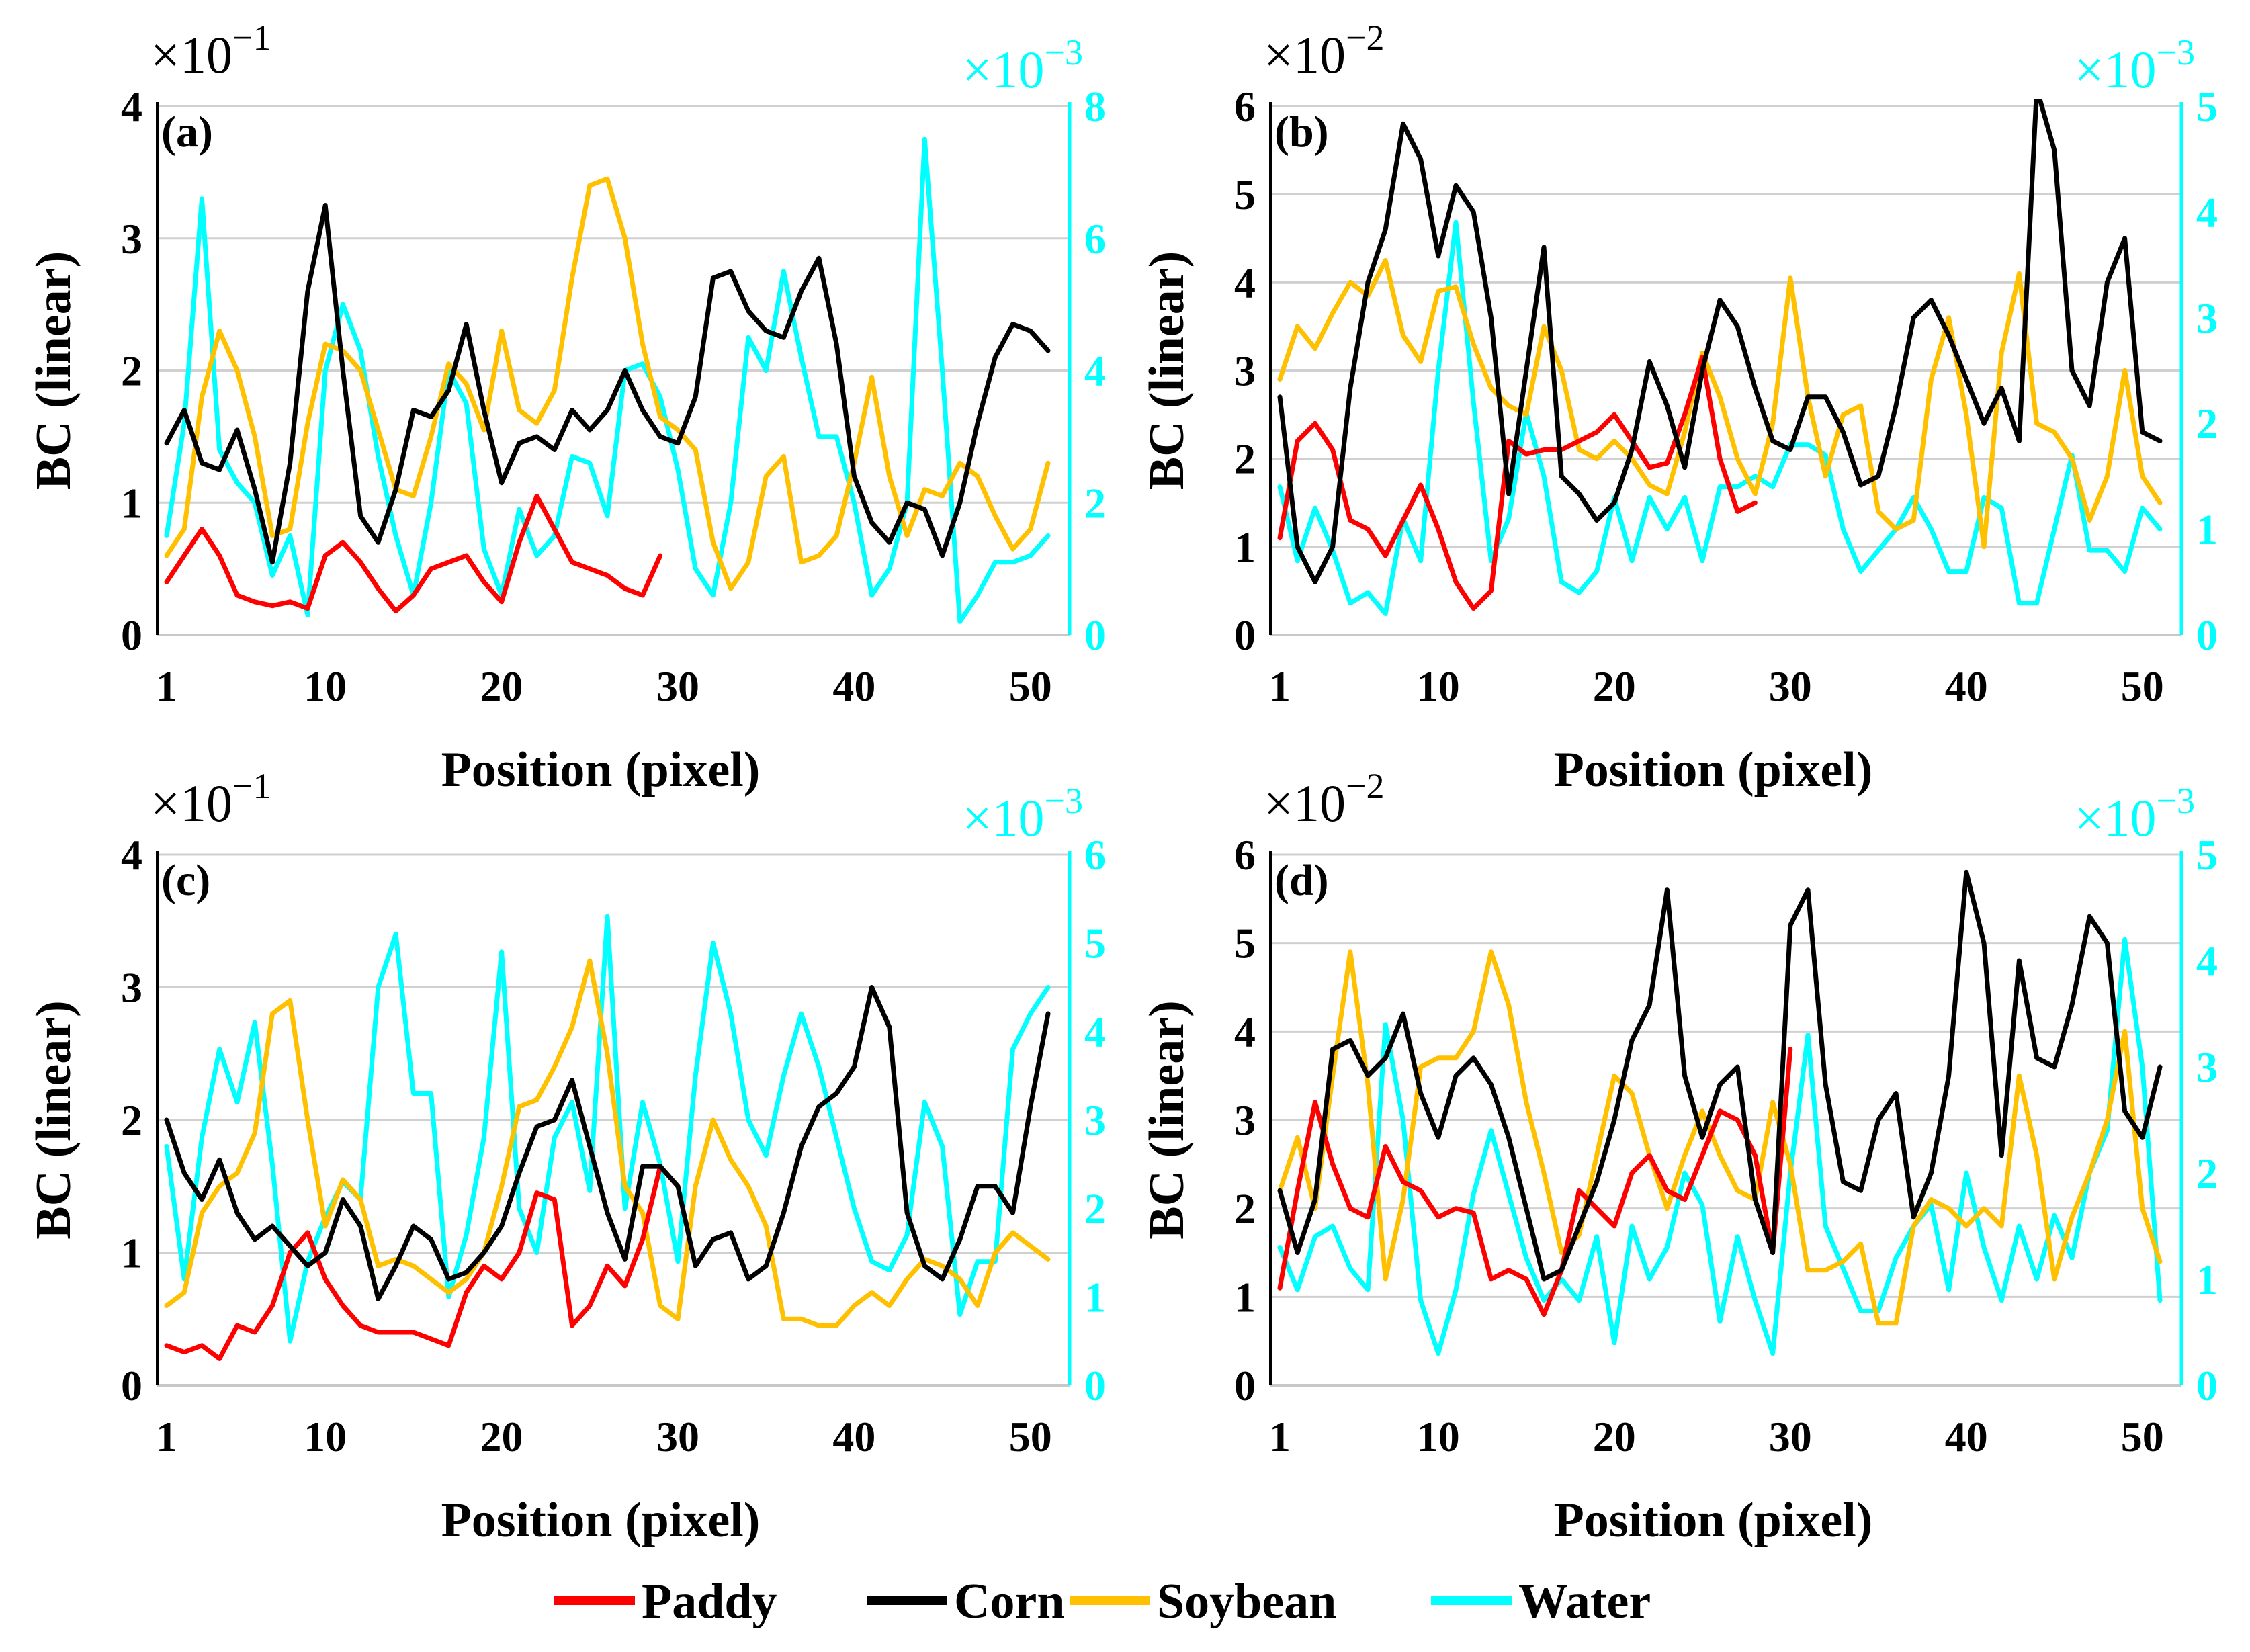 Image resolution: width=2250 pixels, height=1652 pixels. I want to click on panel-label: (a), so click(187, 132).